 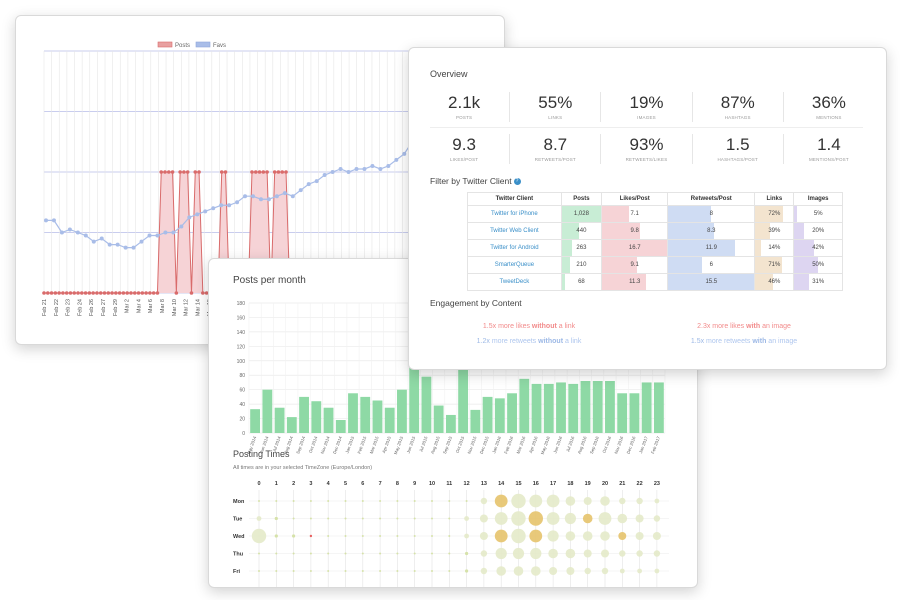 I want to click on column-header: Retweets/Post, so click(x=711, y=199).